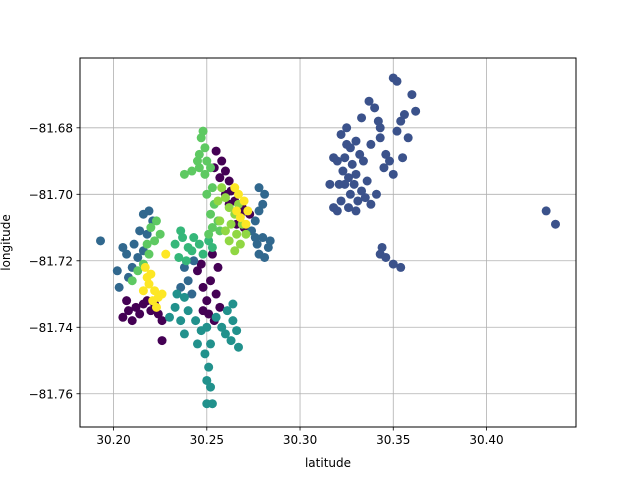 The width and height of the screenshot is (640, 480). Describe the element at coordinates (51, 261) in the screenshot. I see `y-tick-label: −81.72` at that location.